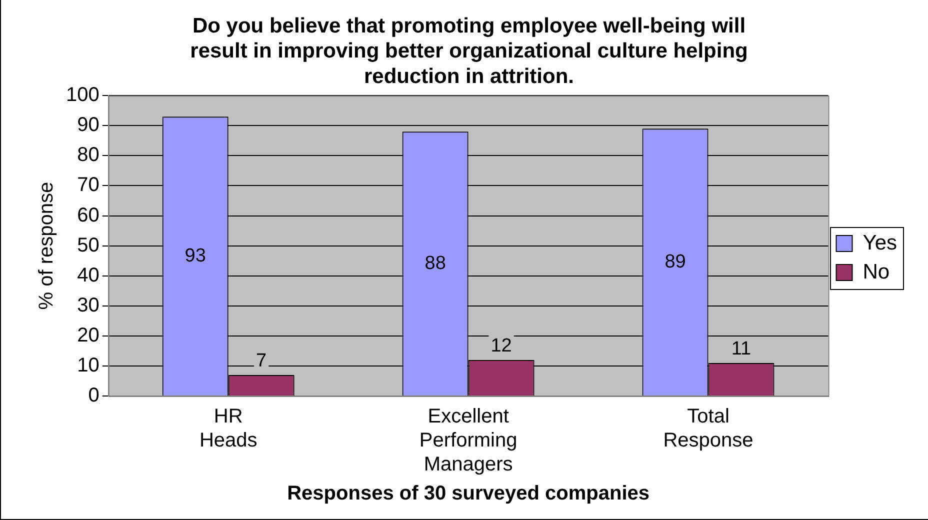 The width and height of the screenshot is (928, 520). Describe the element at coordinates (88, 365) in the screenshot. I see `y-tick-label: 10` at that location.